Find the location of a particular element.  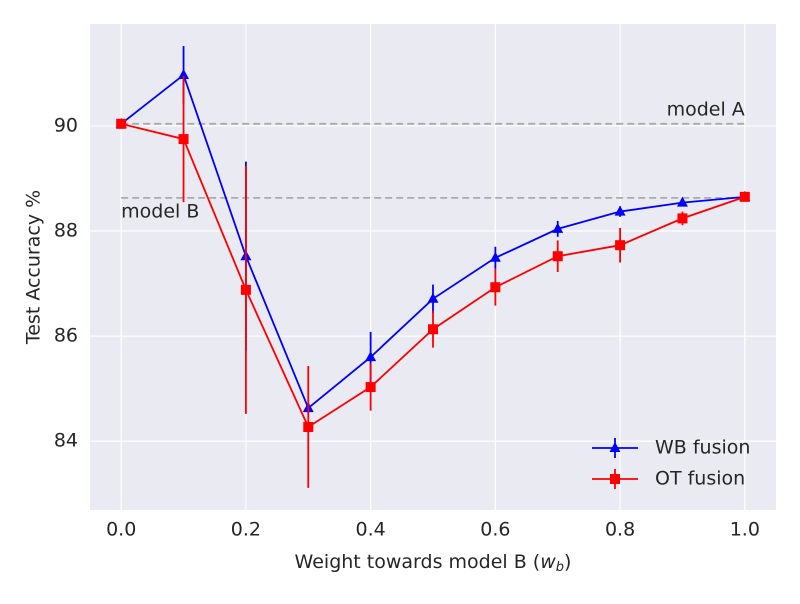

y-tick-label: 84 is located at coordinates (66, 441).